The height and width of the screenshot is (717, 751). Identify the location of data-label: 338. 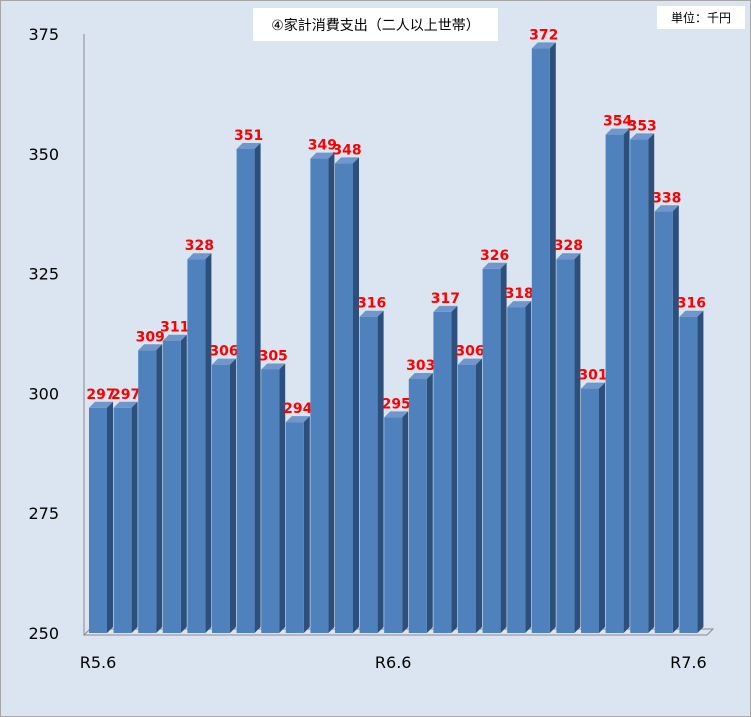
(666, 198).